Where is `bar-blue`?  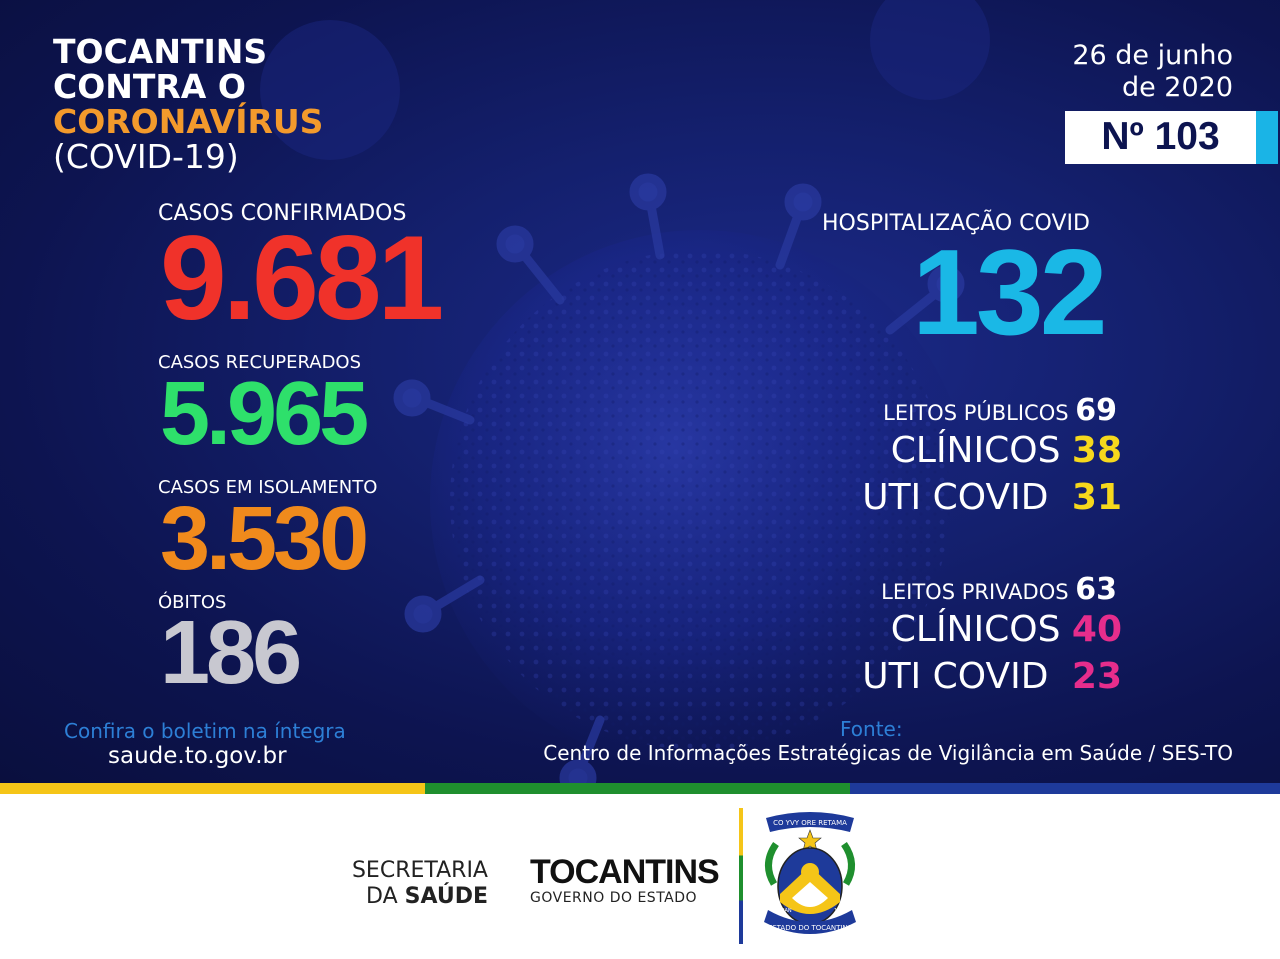
bar-blue is located at coordinates (1065, 788).